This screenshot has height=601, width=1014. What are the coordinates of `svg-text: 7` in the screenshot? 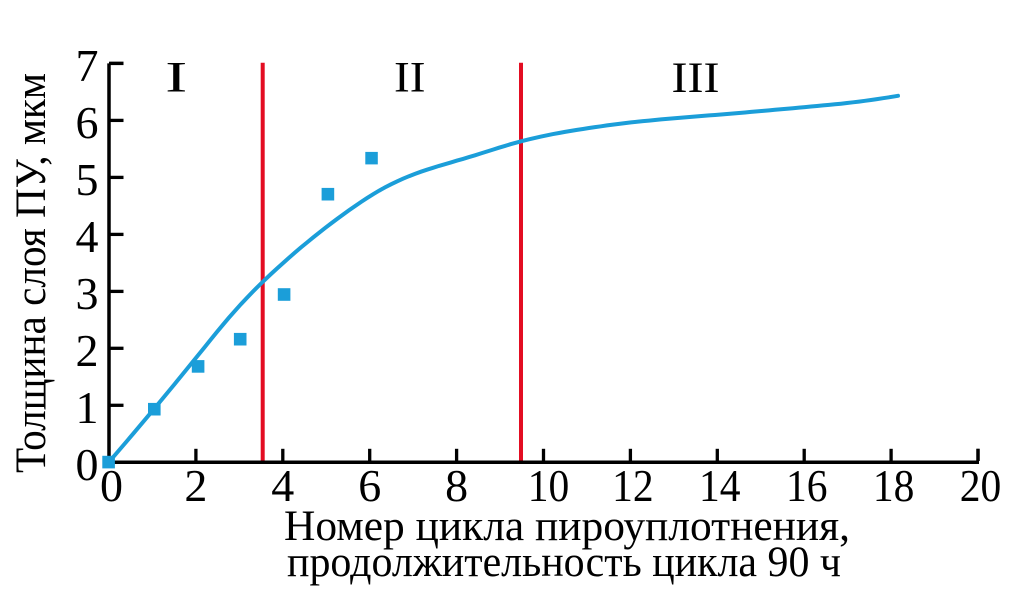 It's located at (87, 65).